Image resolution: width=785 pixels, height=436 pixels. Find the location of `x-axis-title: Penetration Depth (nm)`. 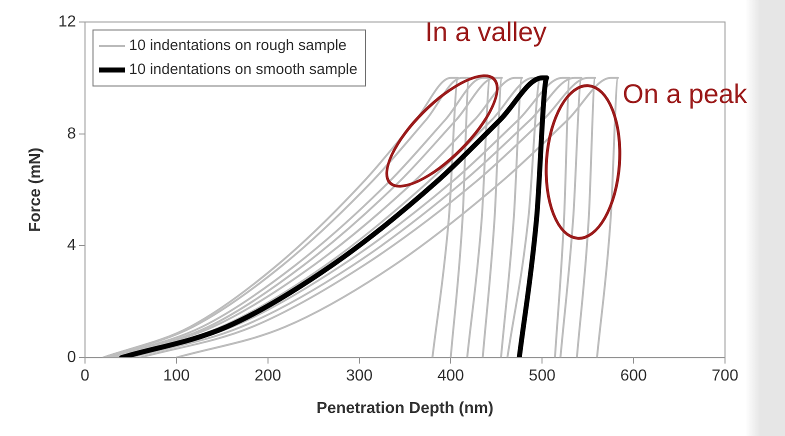

x-axis-title: Penetration Depth (nm) is located at coordinates (405, 408).